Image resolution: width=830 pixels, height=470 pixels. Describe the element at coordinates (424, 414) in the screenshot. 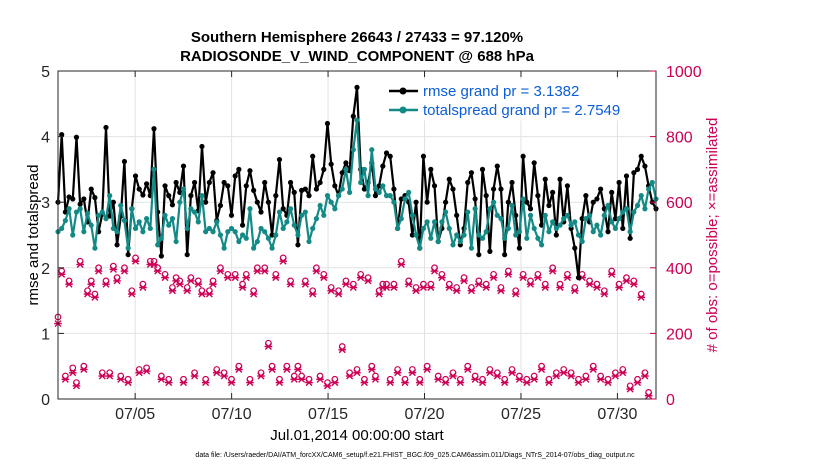

I see `x-tick-label-3: 07/20` at that location.